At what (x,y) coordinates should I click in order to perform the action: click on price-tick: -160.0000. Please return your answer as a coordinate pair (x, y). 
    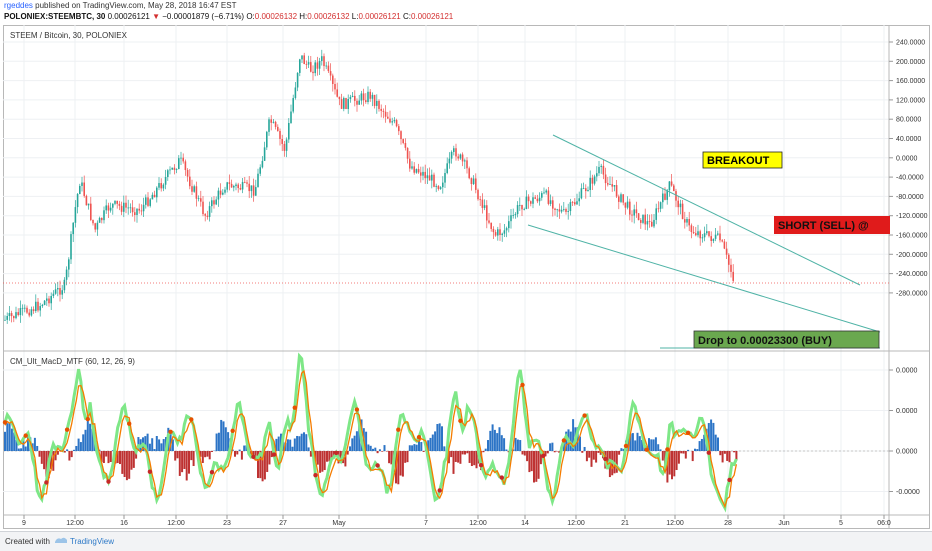
    Looking at the image, I should click on (912, 236).